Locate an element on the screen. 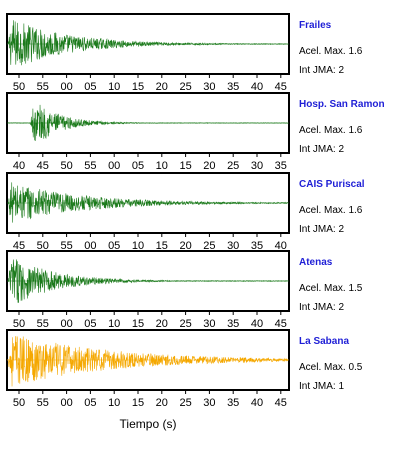 The image size is (410, 460). station-name: Hosp. San Ramon is located at coordinates (342, 104).